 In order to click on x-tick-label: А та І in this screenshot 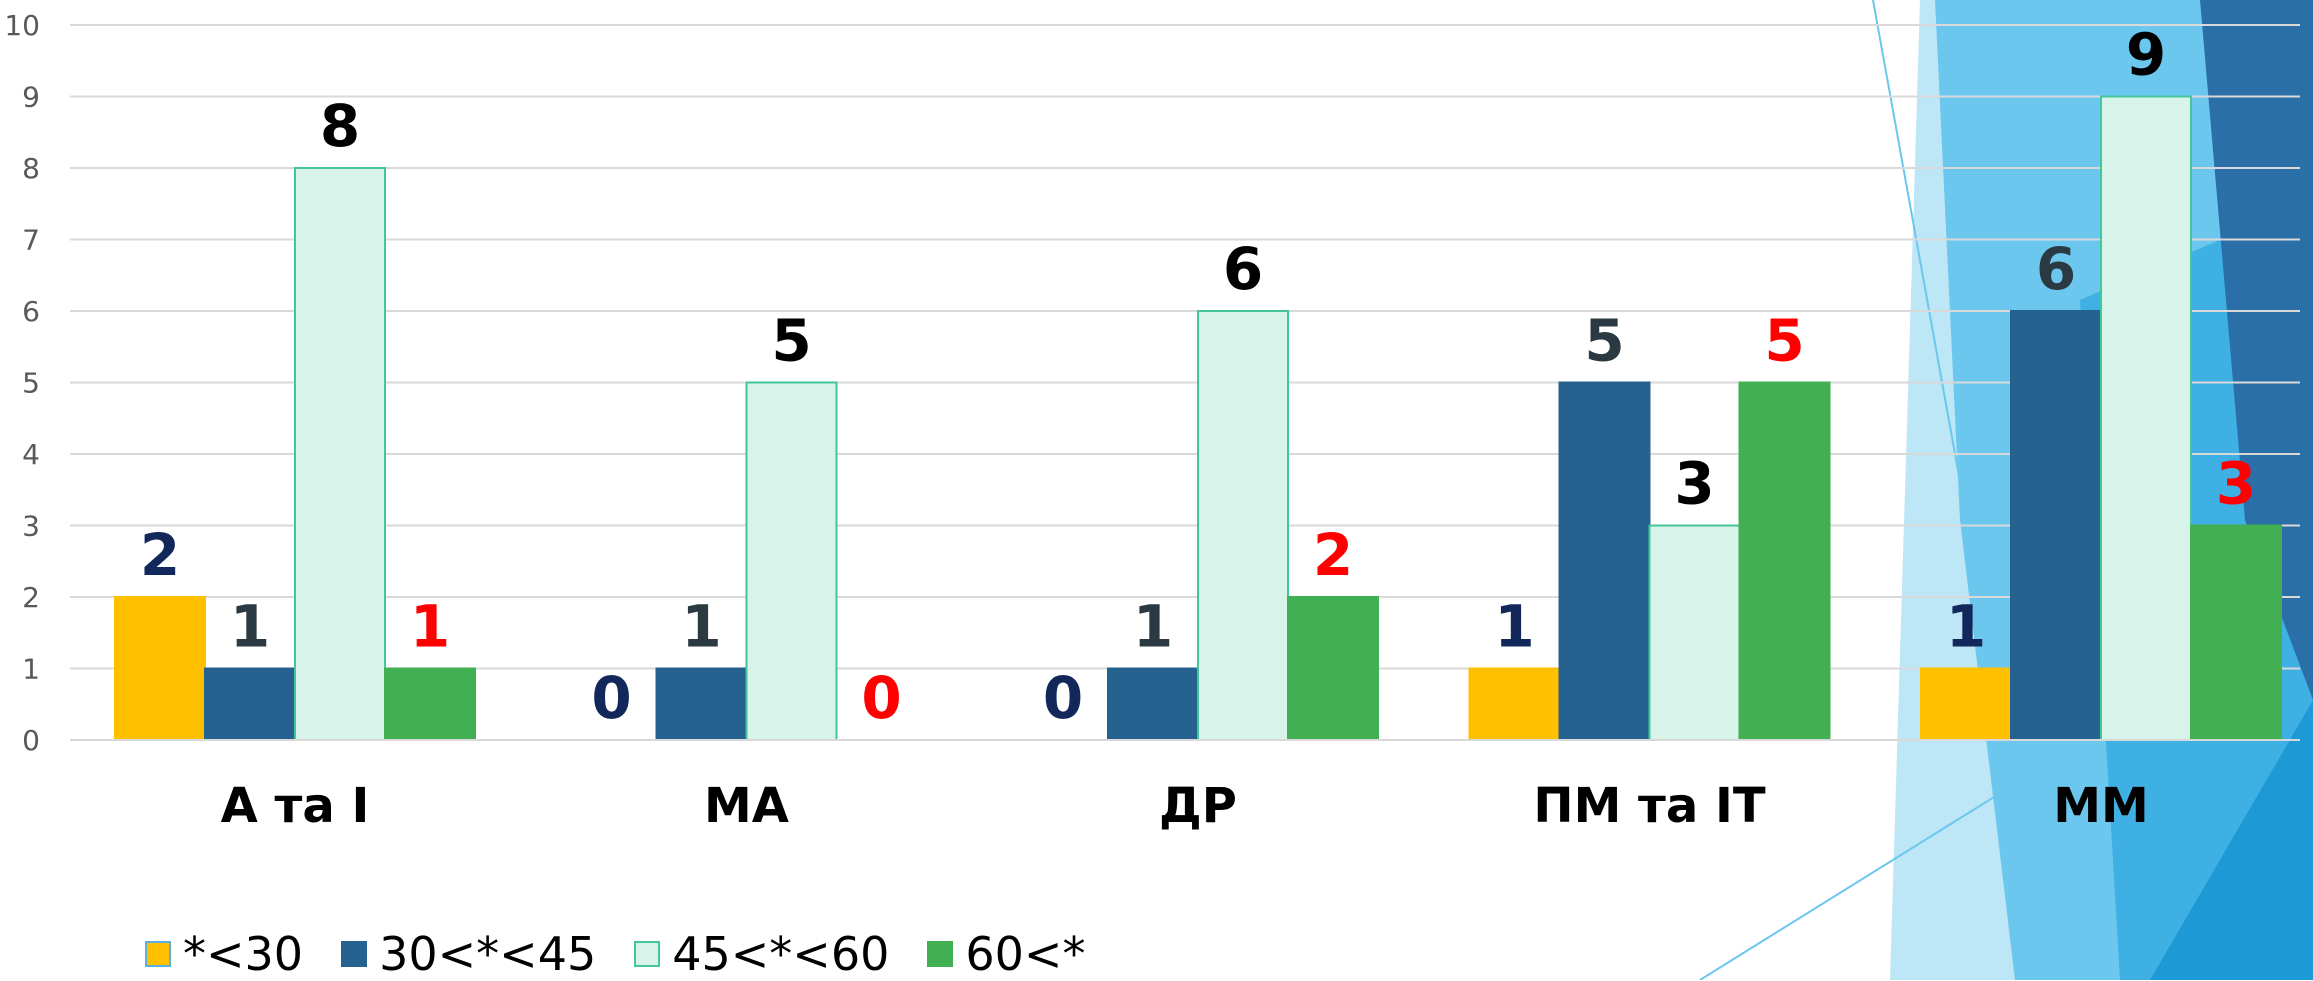, I will do `click(295, 806)`.